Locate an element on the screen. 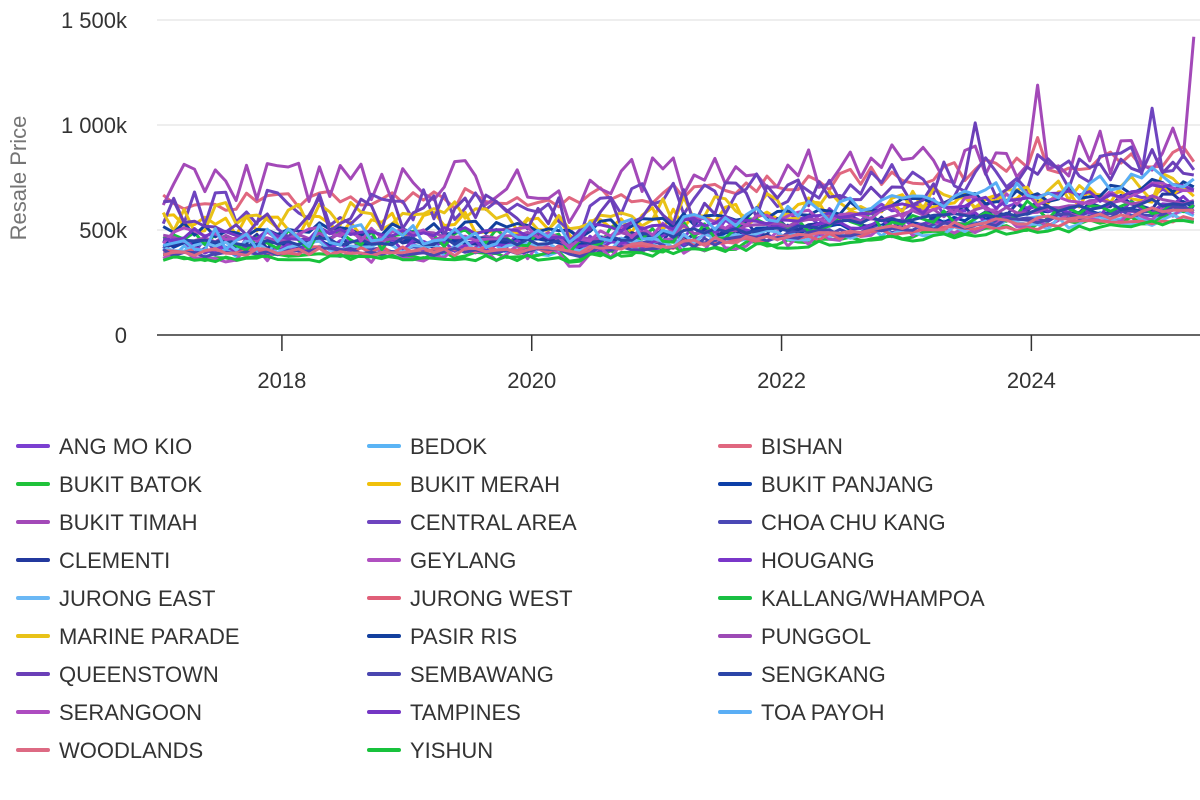 This screenshot has width=1200, height=800. legend-item: BUKIT MERAH is located at coordinates (463, 484).